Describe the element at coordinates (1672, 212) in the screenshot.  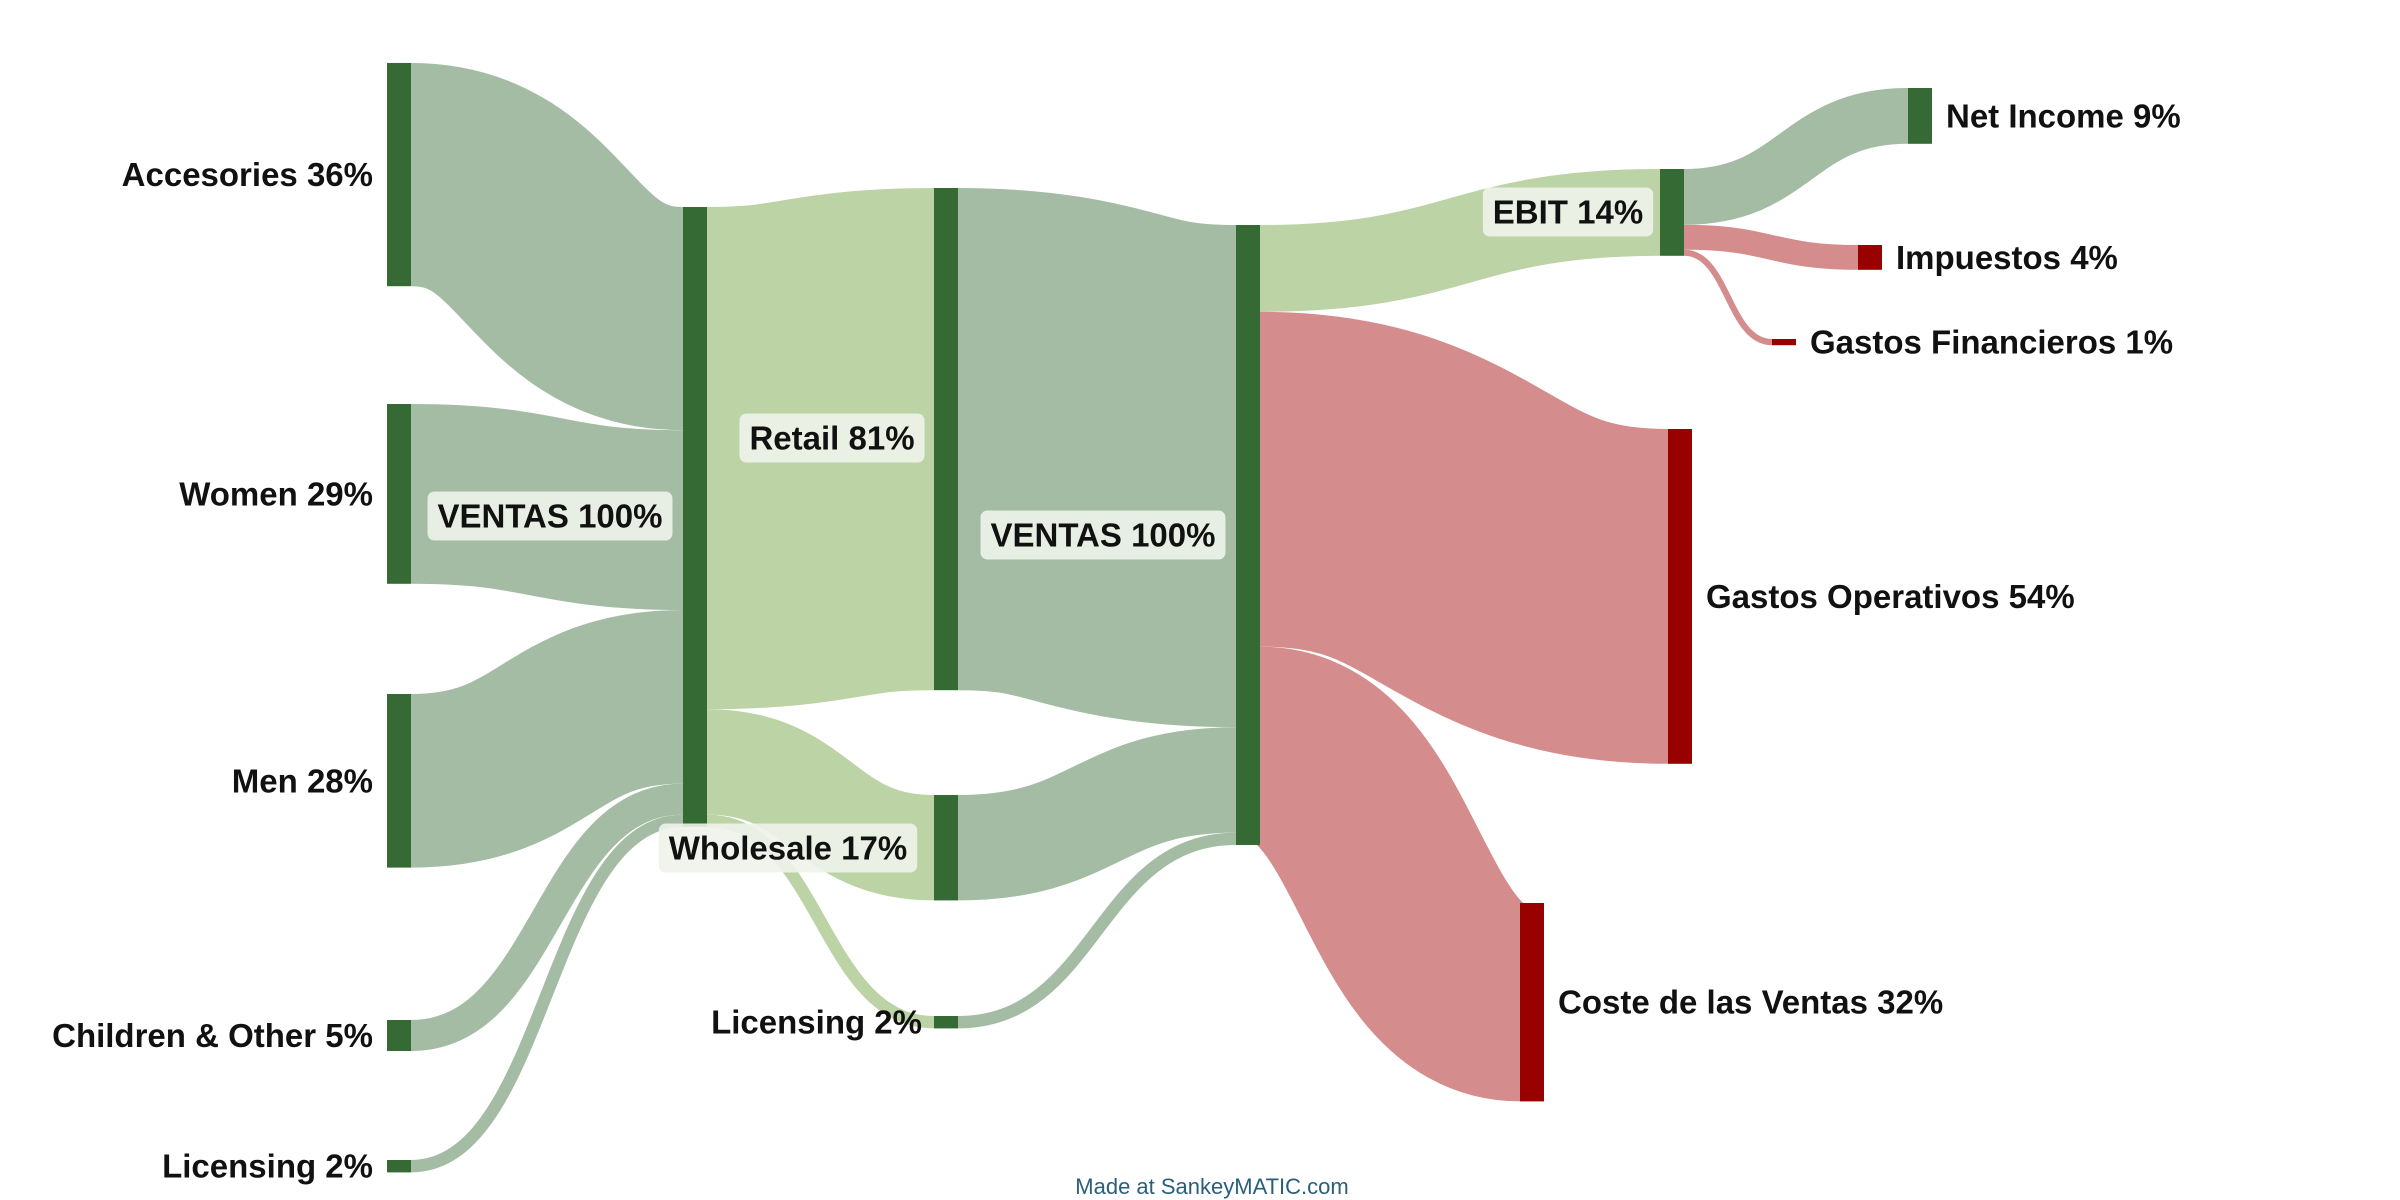
I see `node-ebit` at that location.